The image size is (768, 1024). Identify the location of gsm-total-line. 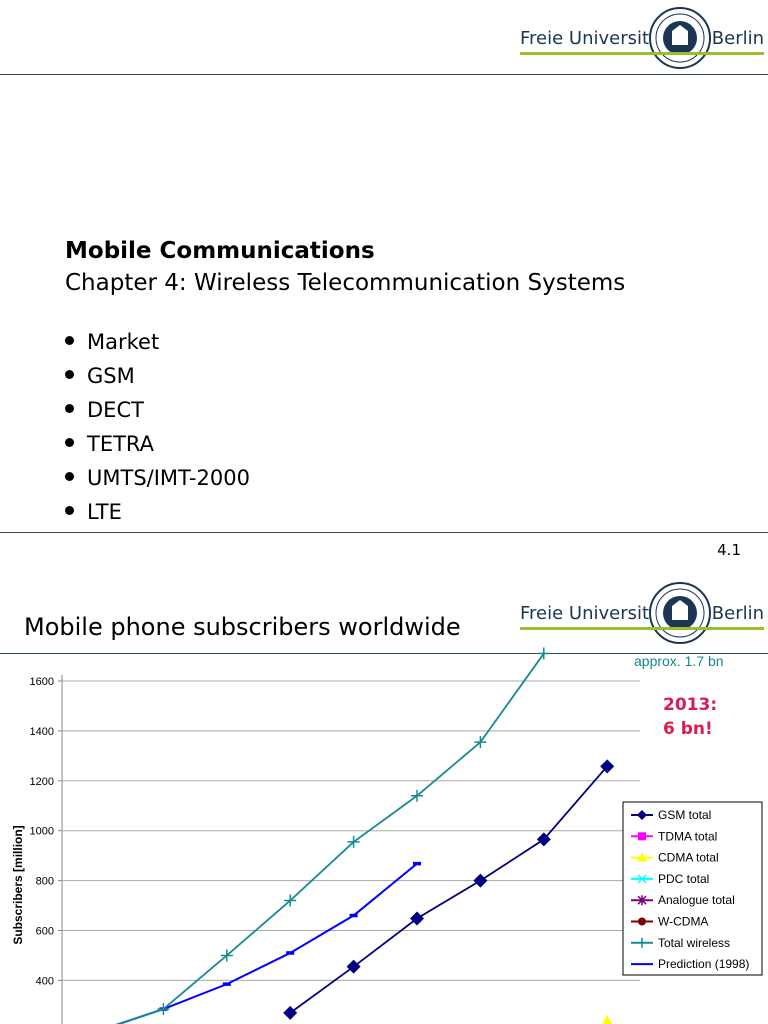
(448, 889).